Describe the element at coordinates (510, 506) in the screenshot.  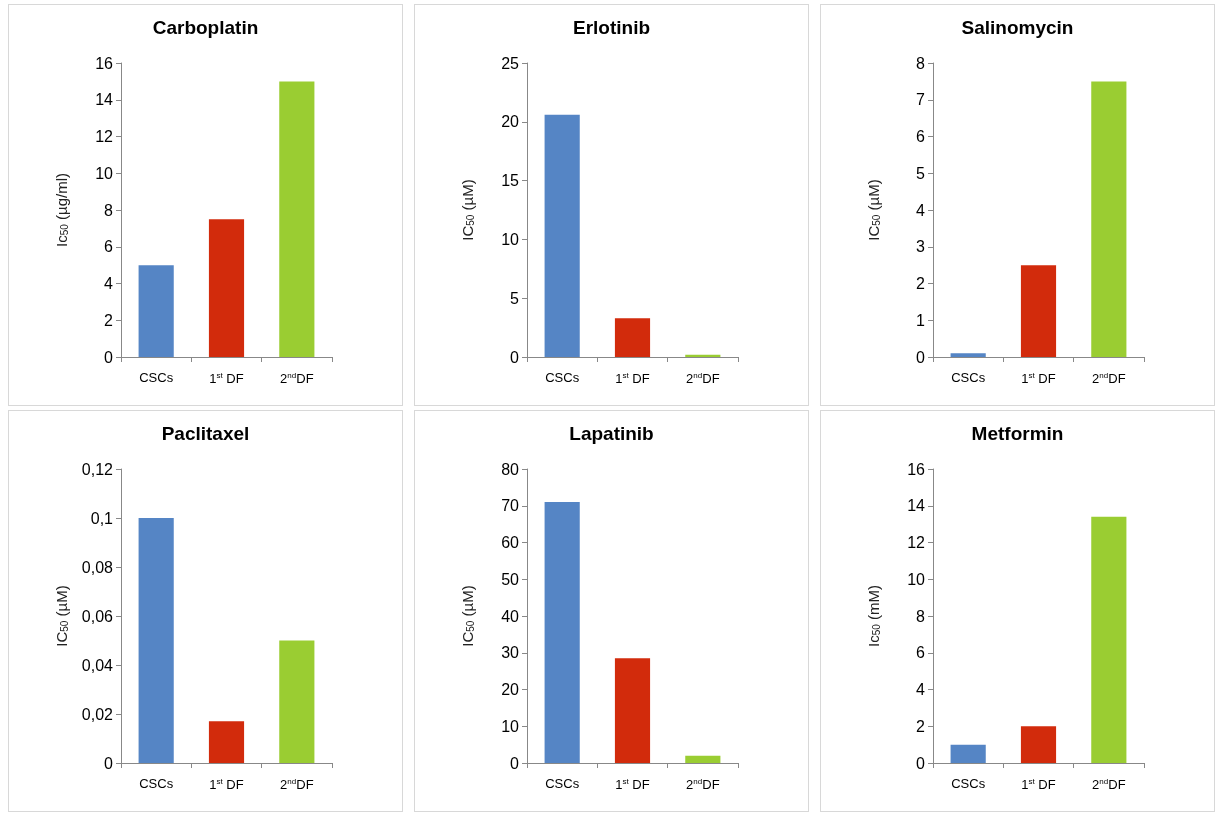
I see `y-tick-label: 70` at that location.